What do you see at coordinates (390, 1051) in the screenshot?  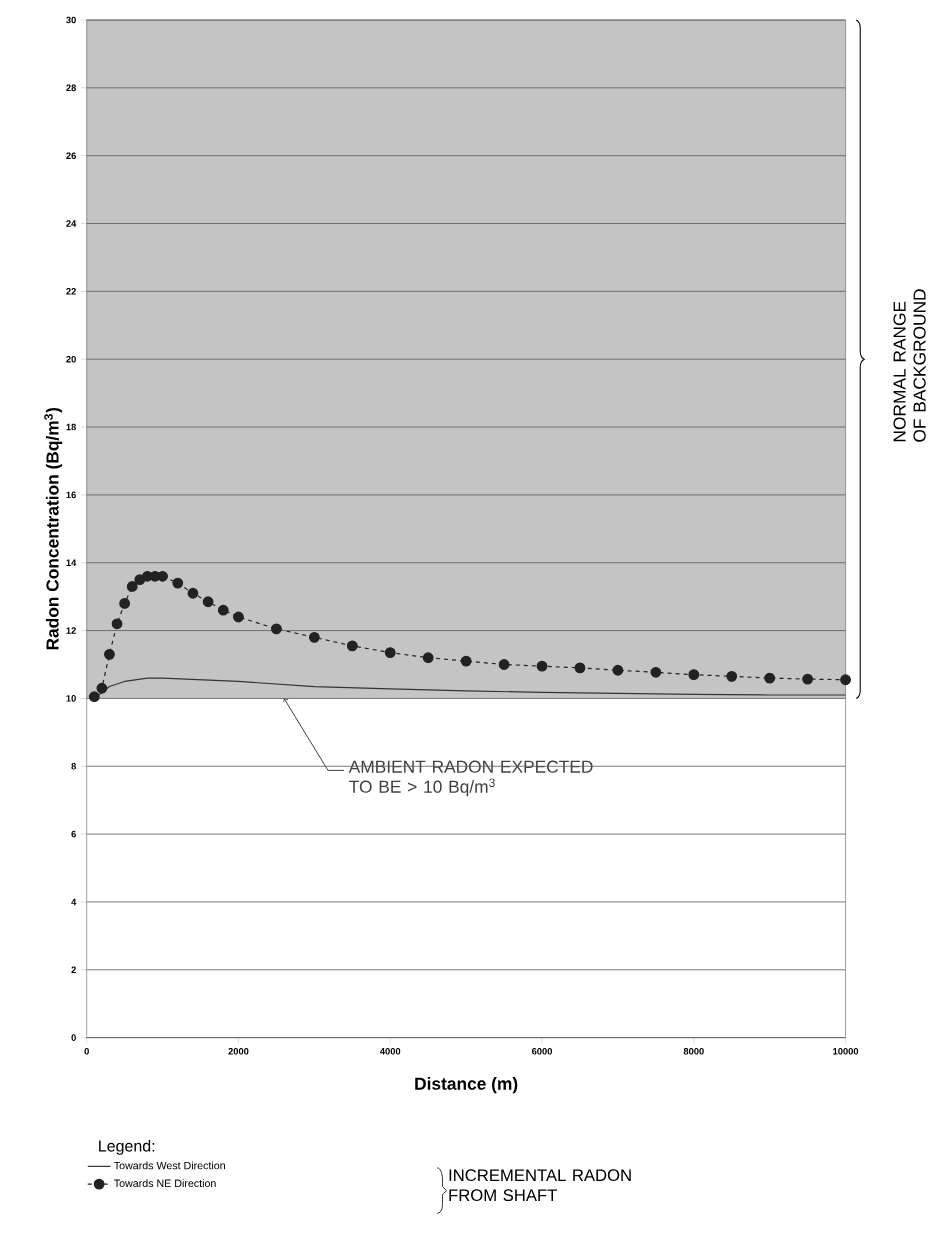 I see `x-tick-label: 4000` at bounding box center [390, 1051].